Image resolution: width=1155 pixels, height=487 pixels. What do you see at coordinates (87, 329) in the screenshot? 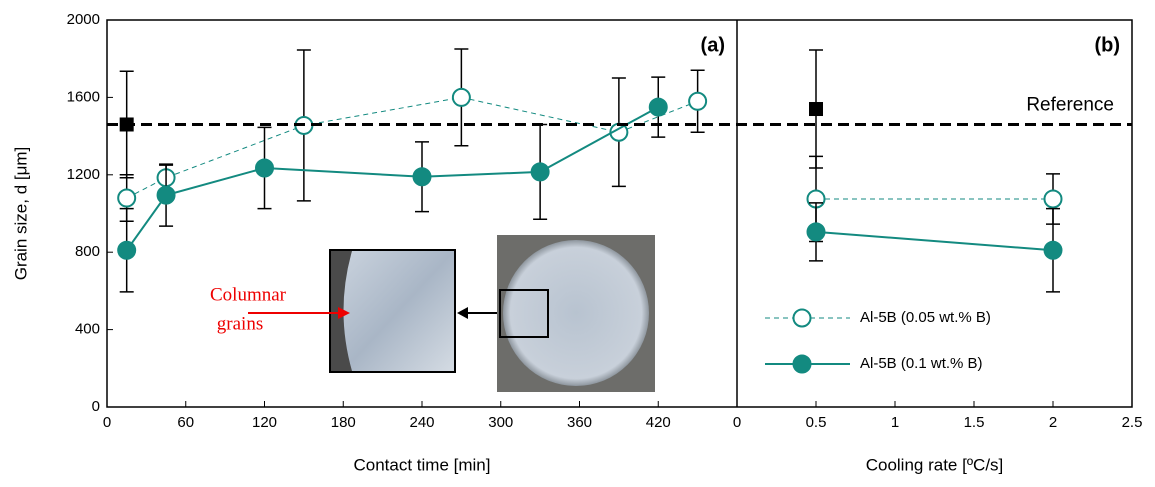
I see `y-tick-label: 400` at bounding box center [87, 329].